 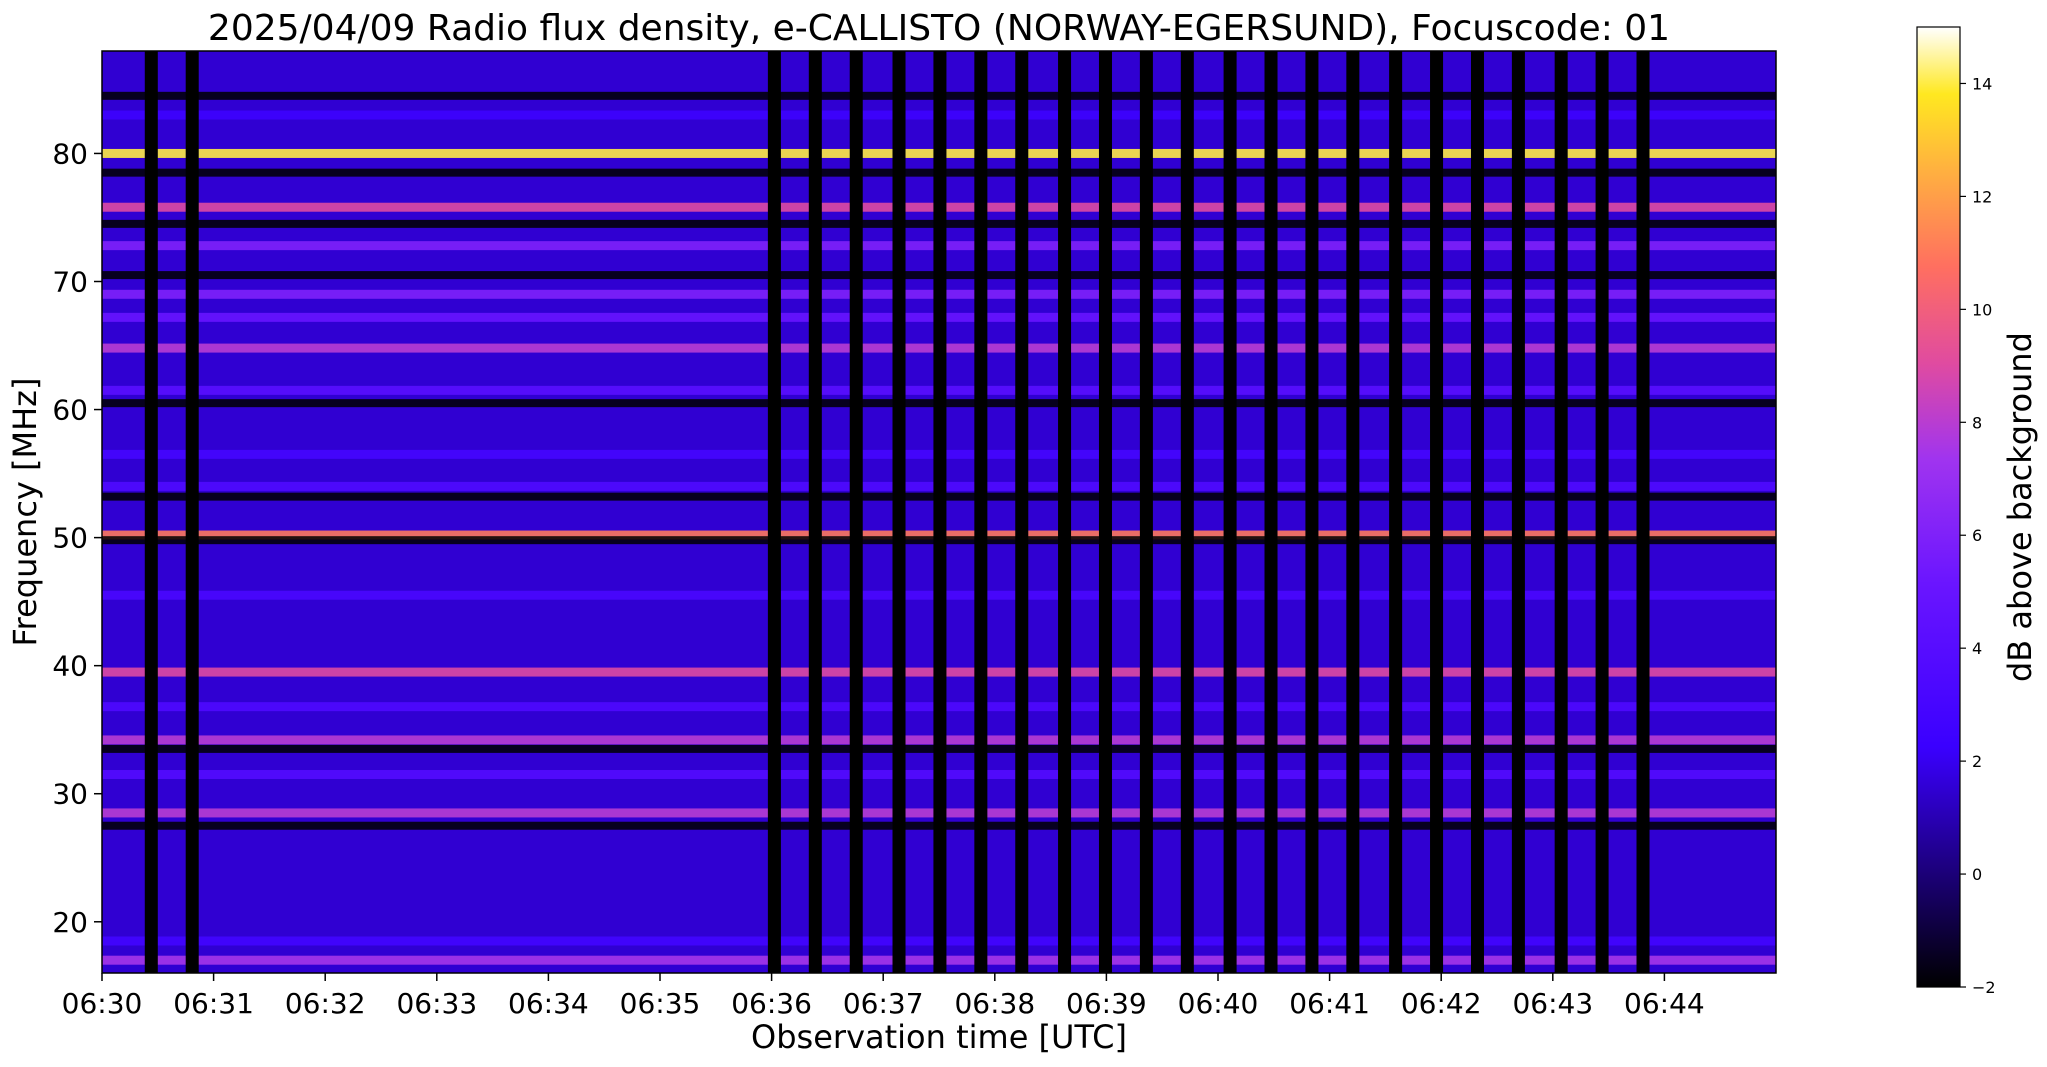 I want to click on y-axis-label: Frequency [MHz], so click(x=25, y=512).